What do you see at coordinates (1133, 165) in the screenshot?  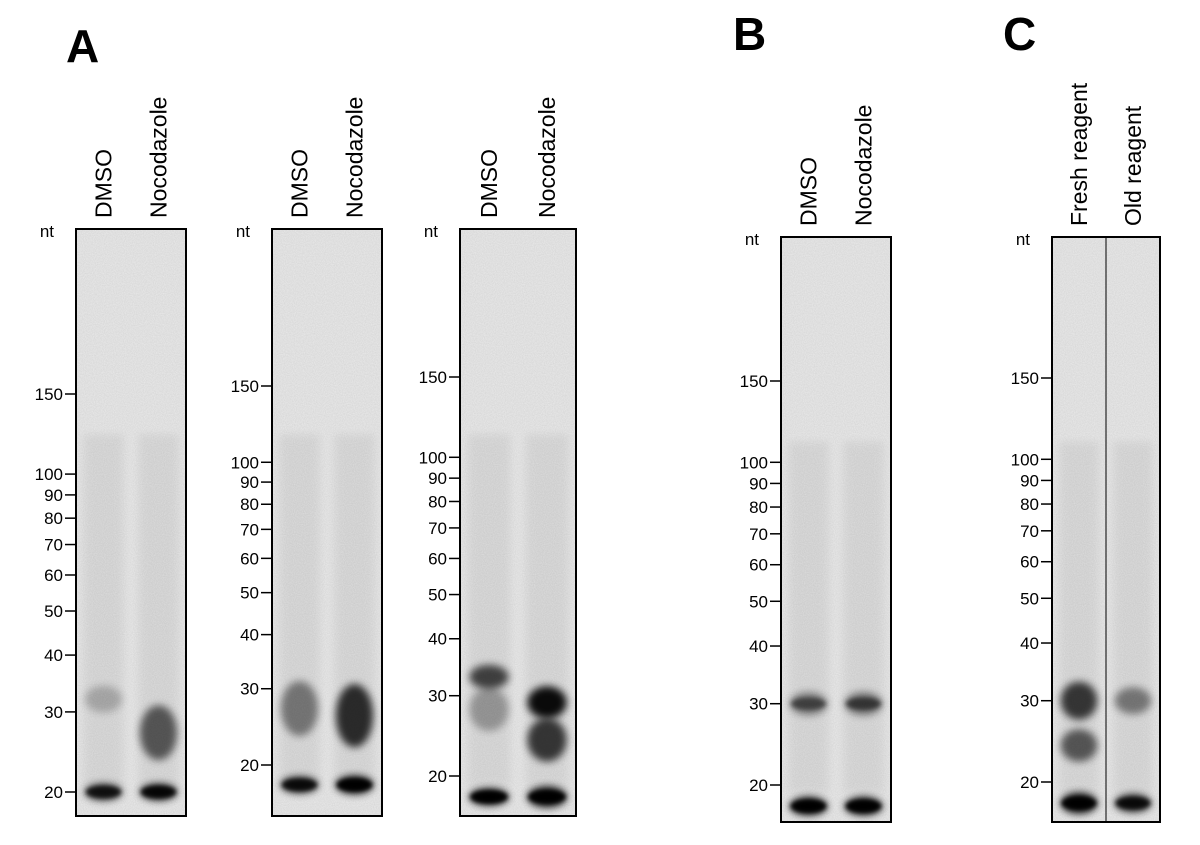 I see `lane-label: Old reagent` at bounding box center [1133, 165].